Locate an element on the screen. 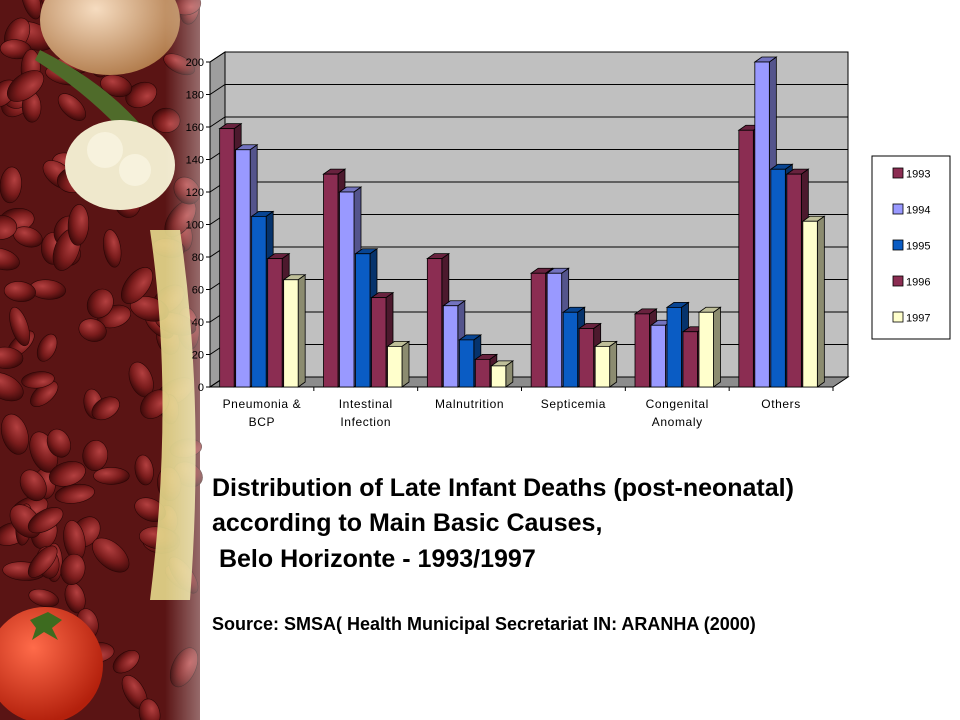 Image resolution: width=960 pixels, height=720 pixels. legend-swatch-1993 is located at coordinates (898, 173).